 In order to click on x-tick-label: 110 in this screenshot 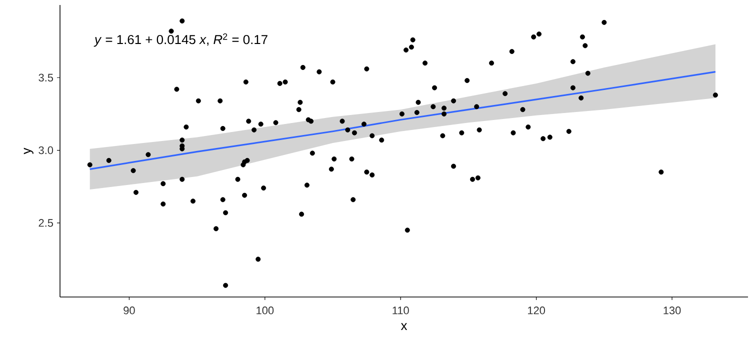, I will do `click(400, 310)`.